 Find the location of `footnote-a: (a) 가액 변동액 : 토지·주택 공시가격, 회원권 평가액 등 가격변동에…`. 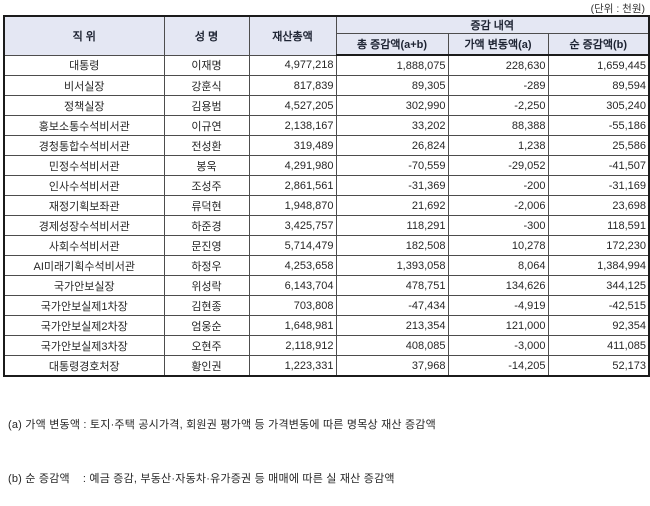

footnote-a: (a) 가액 변동액 : 토지·주택 공시가격, 회원권 평가액 등 가격변동에… is located at coordinates (222, 425).